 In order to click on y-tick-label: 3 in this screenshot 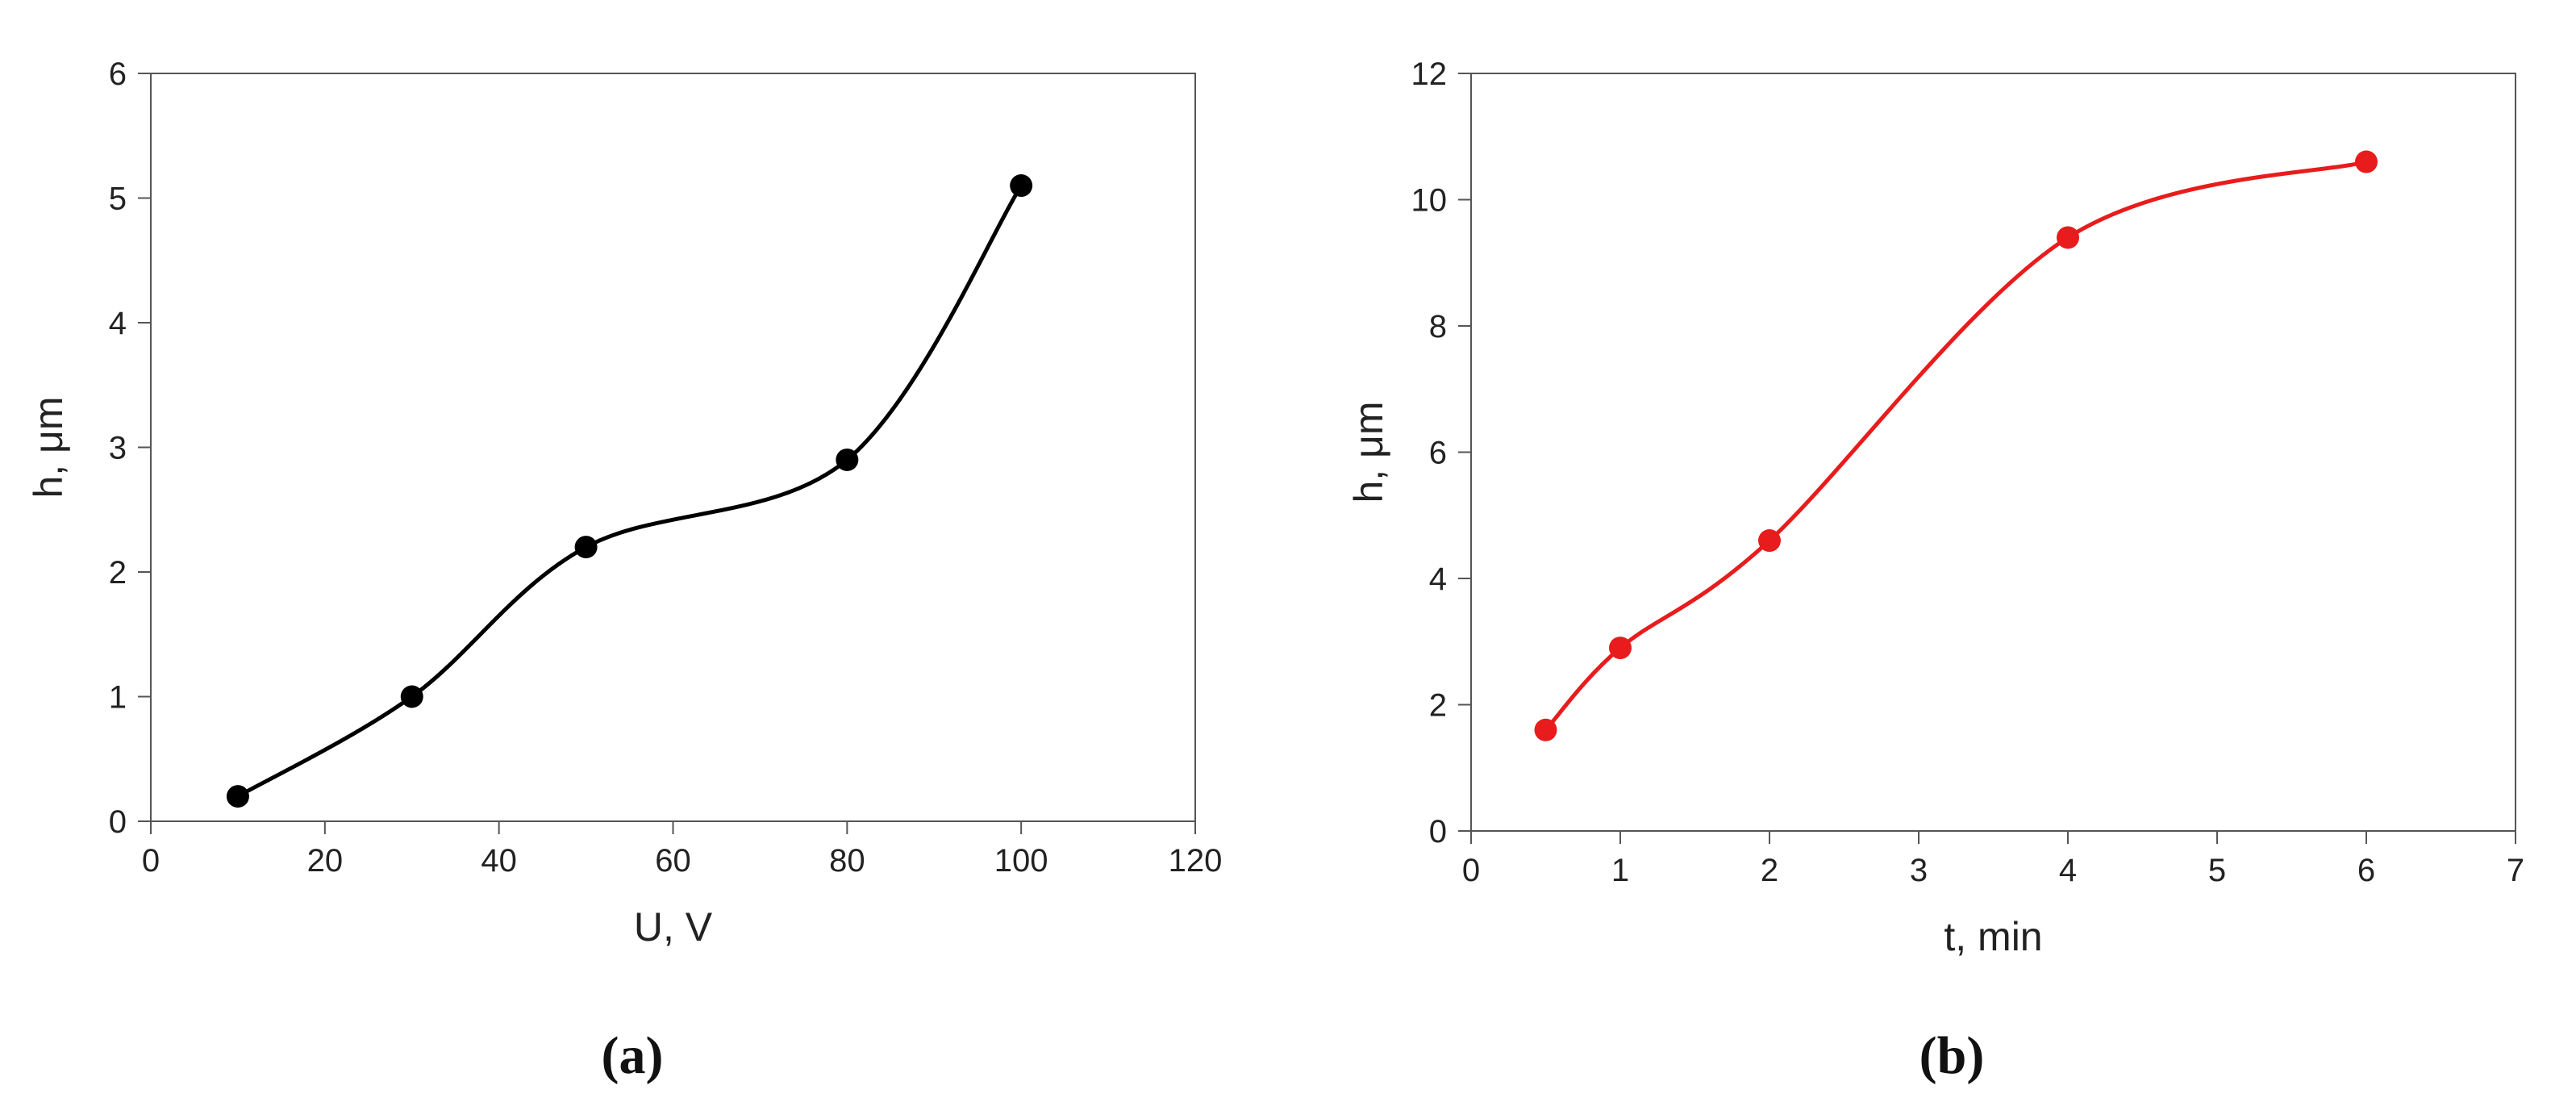, I will do `click(118, 449)`.